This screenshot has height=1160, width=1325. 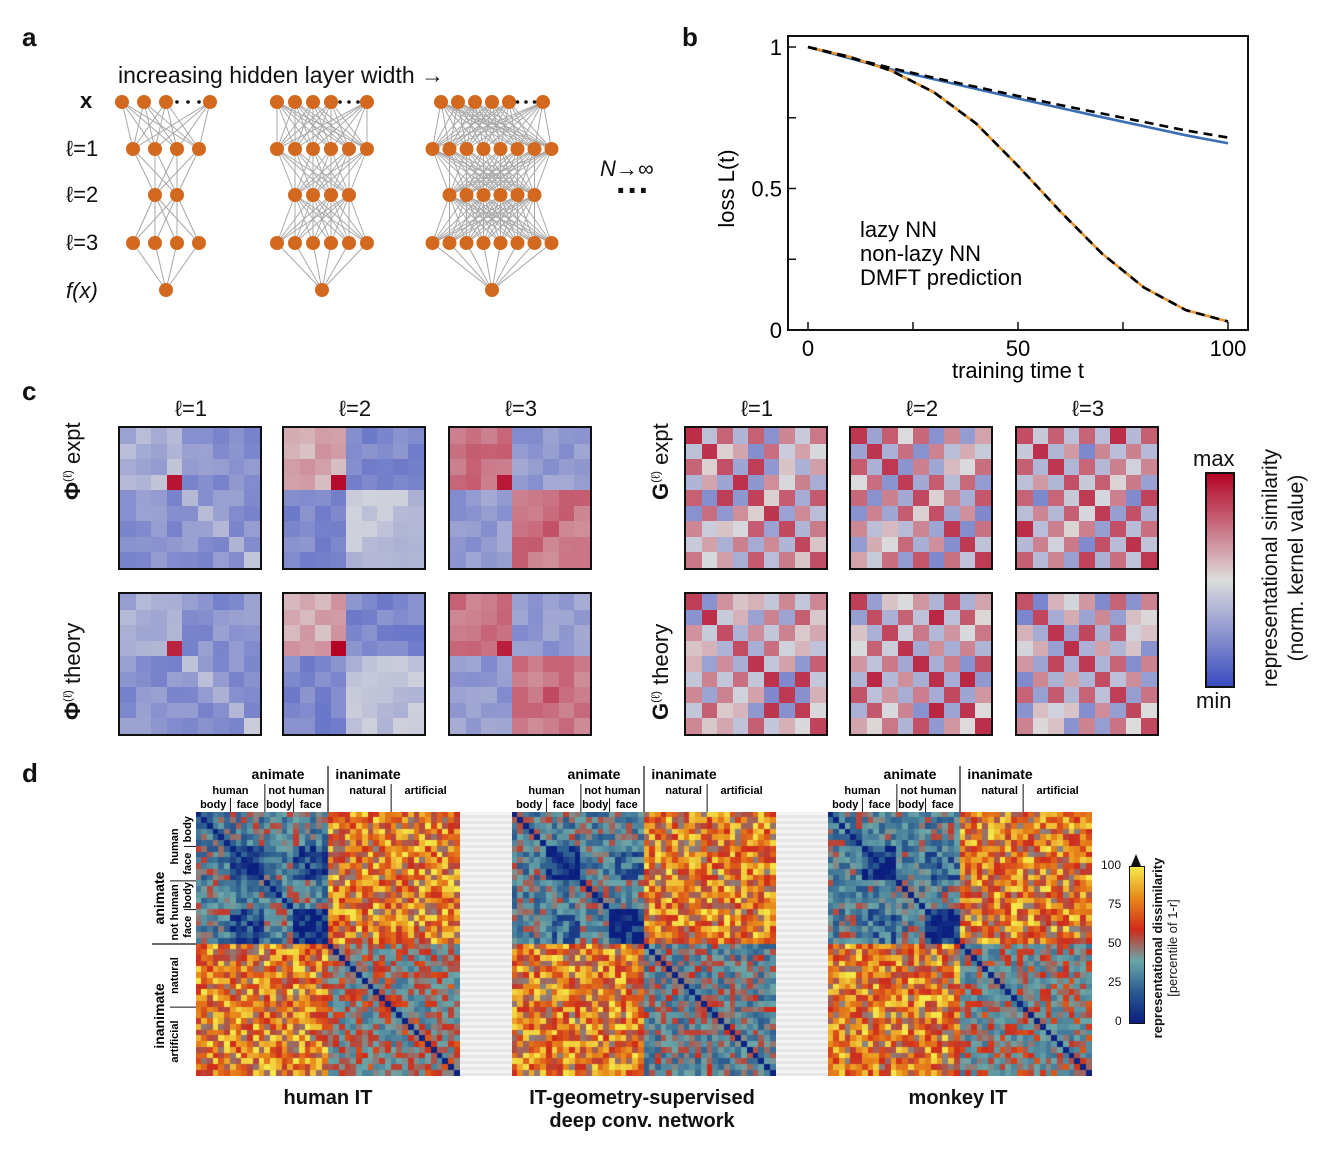 I want to click on label-body: body, so click(x=529, y=805).